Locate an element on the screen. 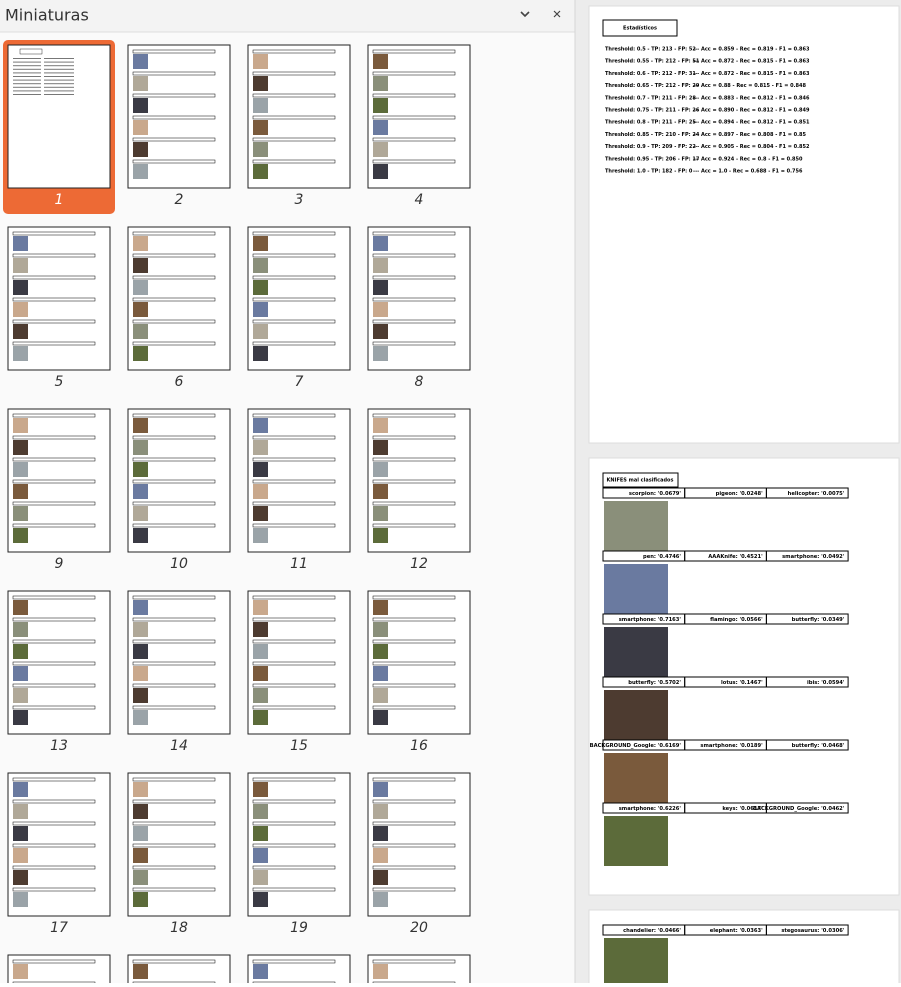 This screenshot has width=901, height=987. title-box is located at coordinates (640, 28).